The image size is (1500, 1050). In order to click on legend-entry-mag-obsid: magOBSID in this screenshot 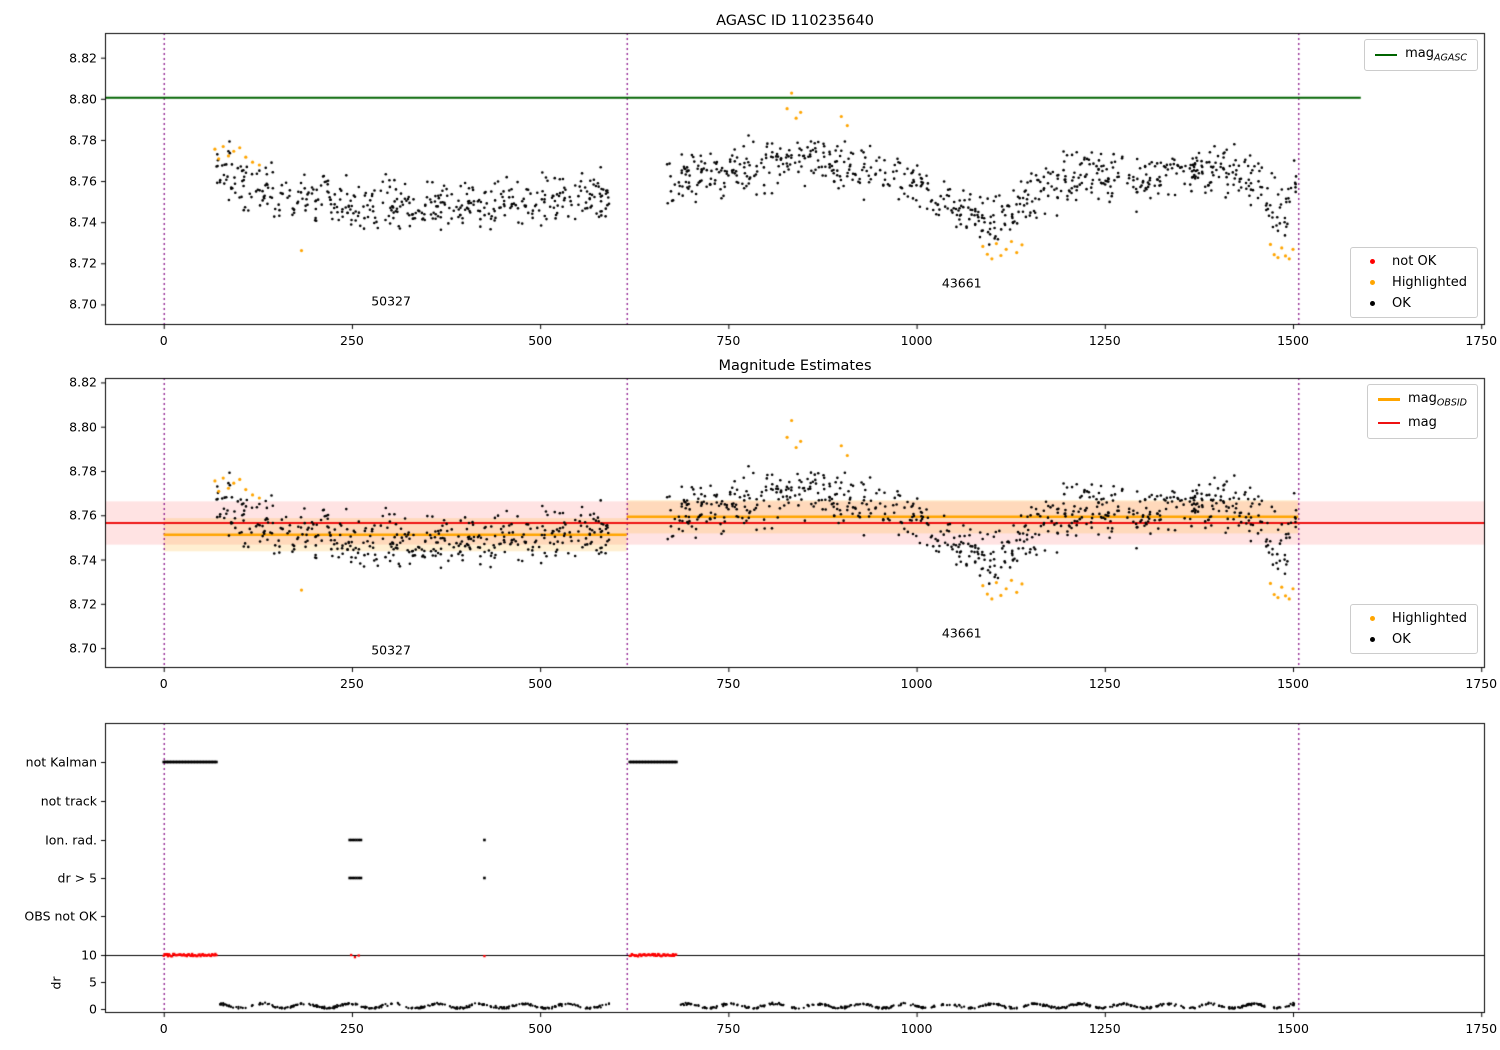, I will do `click(1422, 400)`.